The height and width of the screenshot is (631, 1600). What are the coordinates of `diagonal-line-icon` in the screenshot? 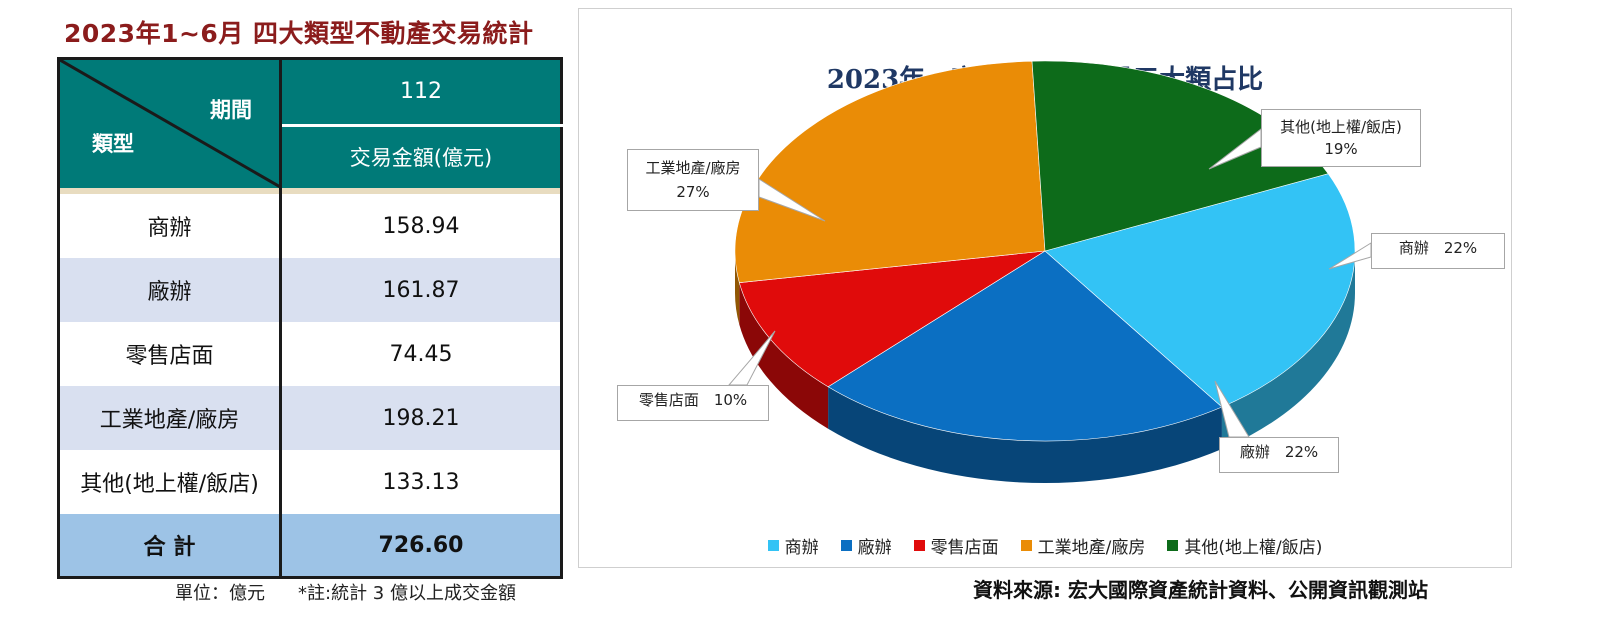 It's located at (171, 124).